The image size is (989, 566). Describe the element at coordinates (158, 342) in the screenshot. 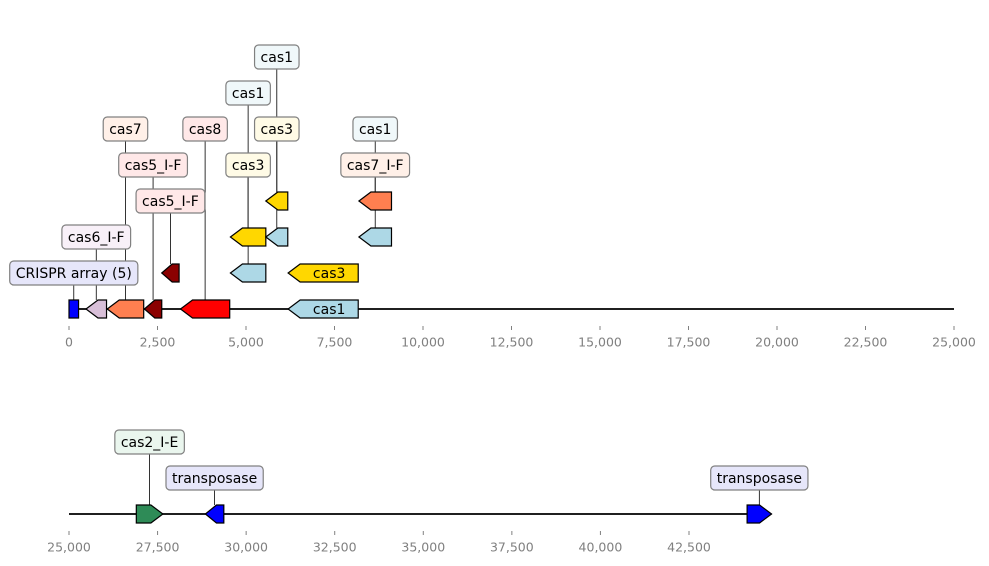

I see `tick-label: 2,500` at that location.